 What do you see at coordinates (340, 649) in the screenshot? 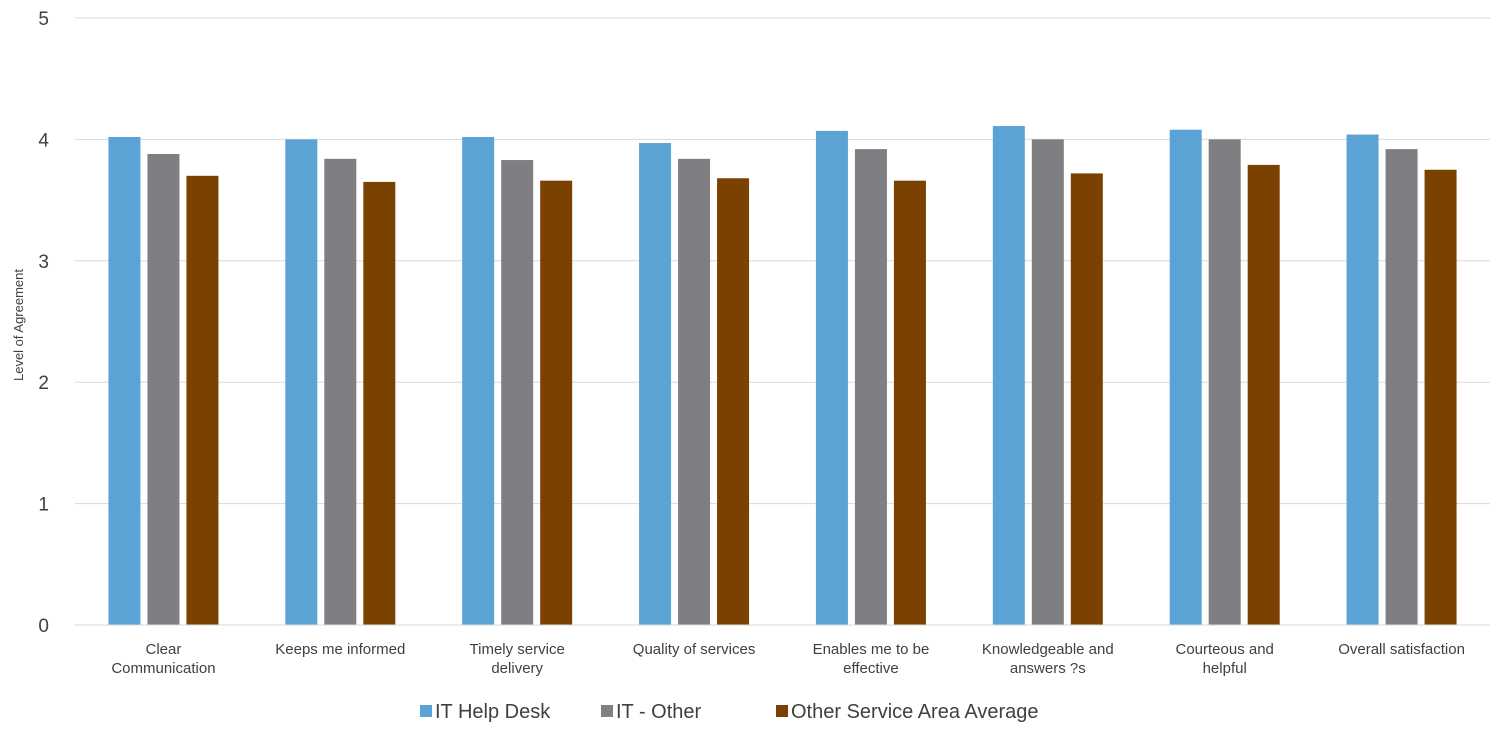
I see `x-tick-label: Keeps me informed` at bounding box center [340, 649].